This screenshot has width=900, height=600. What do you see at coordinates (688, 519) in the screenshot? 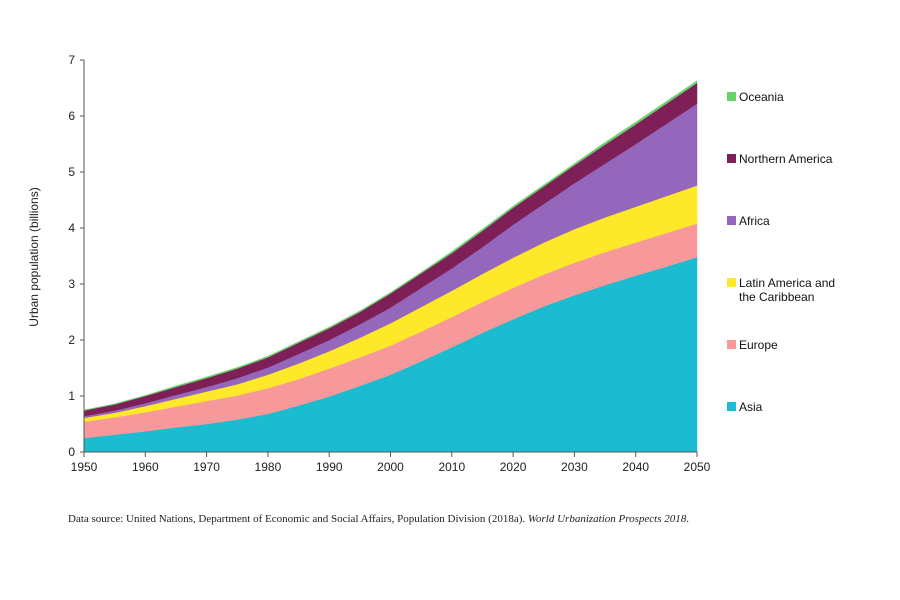
I see `source-suffix: .` at bounding box center [688, 519].